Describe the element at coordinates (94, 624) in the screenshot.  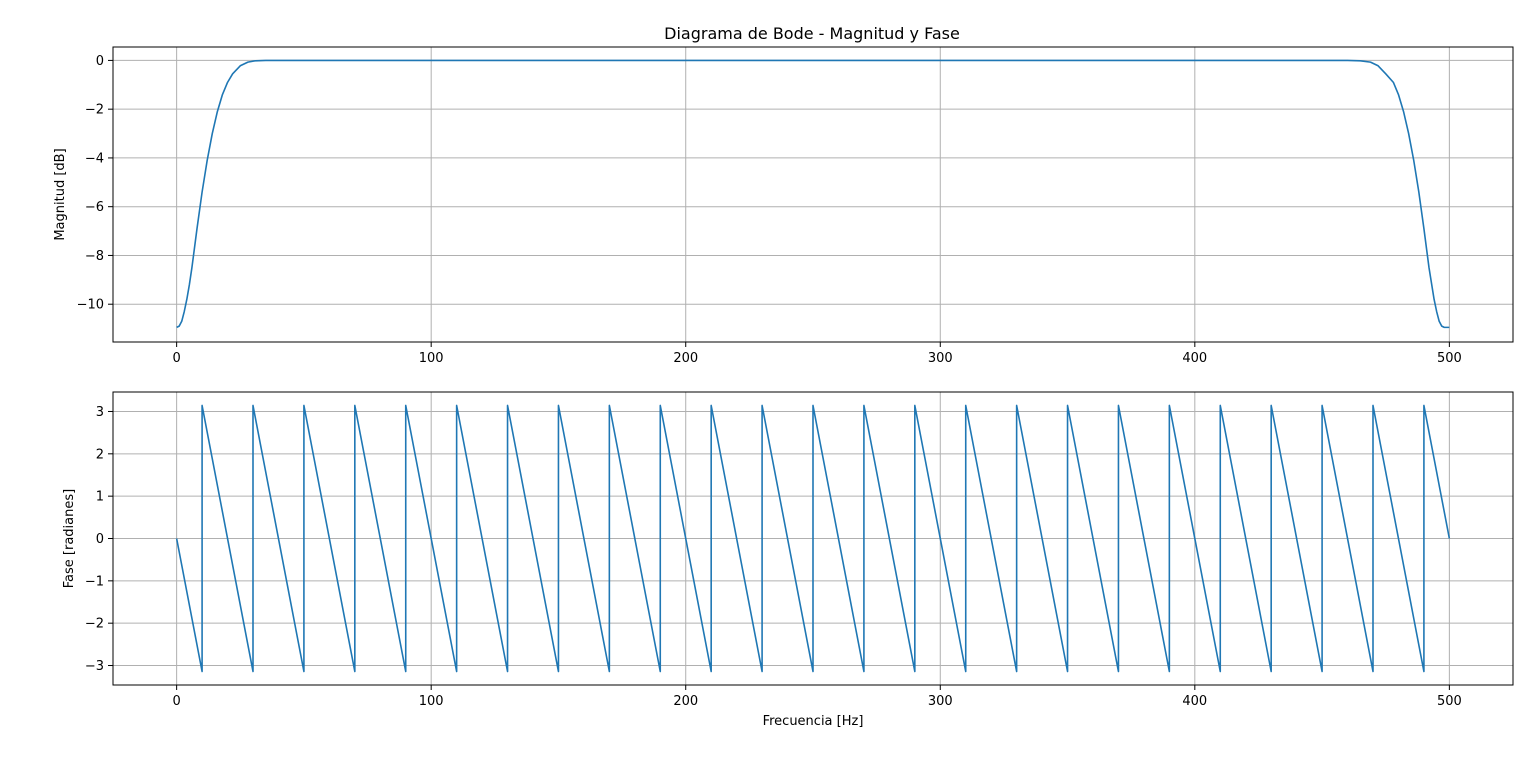
I see `phase-y-tick-label: −2` at that location.